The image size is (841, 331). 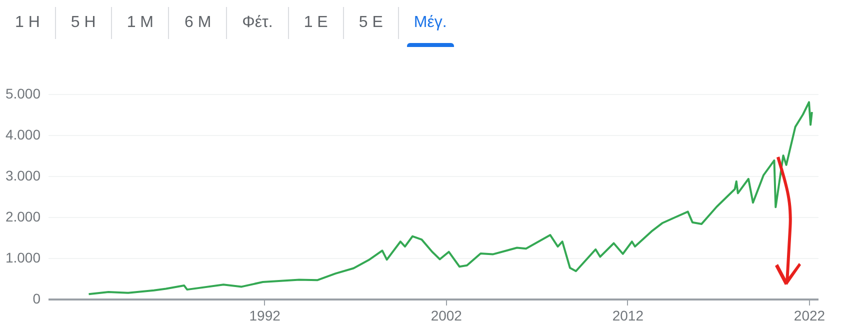 I want to click on text: 6 M, so click(x=198, y=23).